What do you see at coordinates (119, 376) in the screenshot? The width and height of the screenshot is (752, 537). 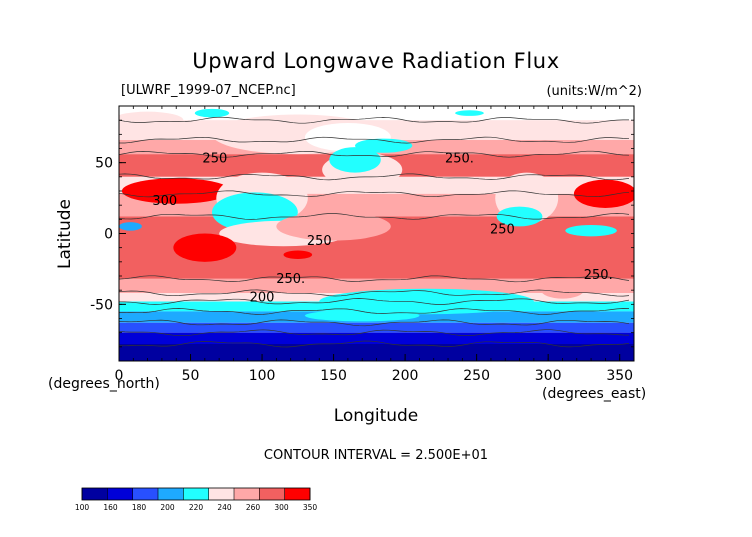 I see `x-tick-label: 0` at bounding box center [119, 376].